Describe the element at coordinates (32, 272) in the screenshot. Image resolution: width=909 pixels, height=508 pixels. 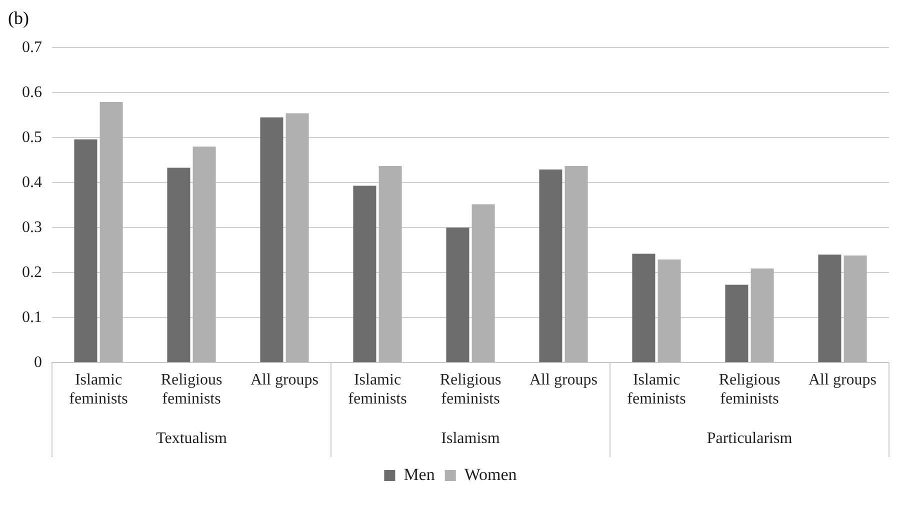
I see `y-tick-label: 0.2` at that location.